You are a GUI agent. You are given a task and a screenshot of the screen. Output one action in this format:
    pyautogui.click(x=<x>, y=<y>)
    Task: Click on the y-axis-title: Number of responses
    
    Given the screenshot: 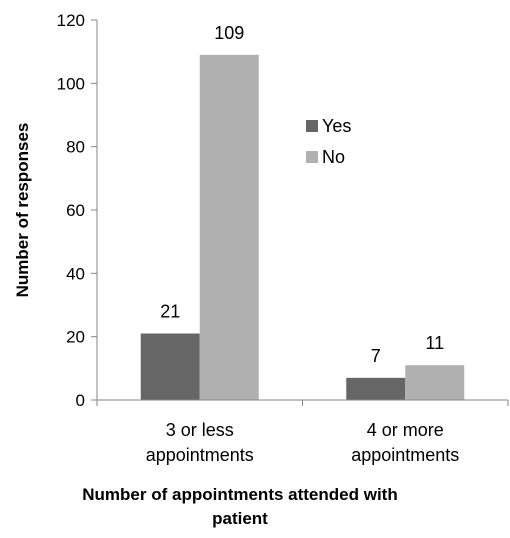 What is the action you would take?
    pyautogui.click(x=22, y=210)
    